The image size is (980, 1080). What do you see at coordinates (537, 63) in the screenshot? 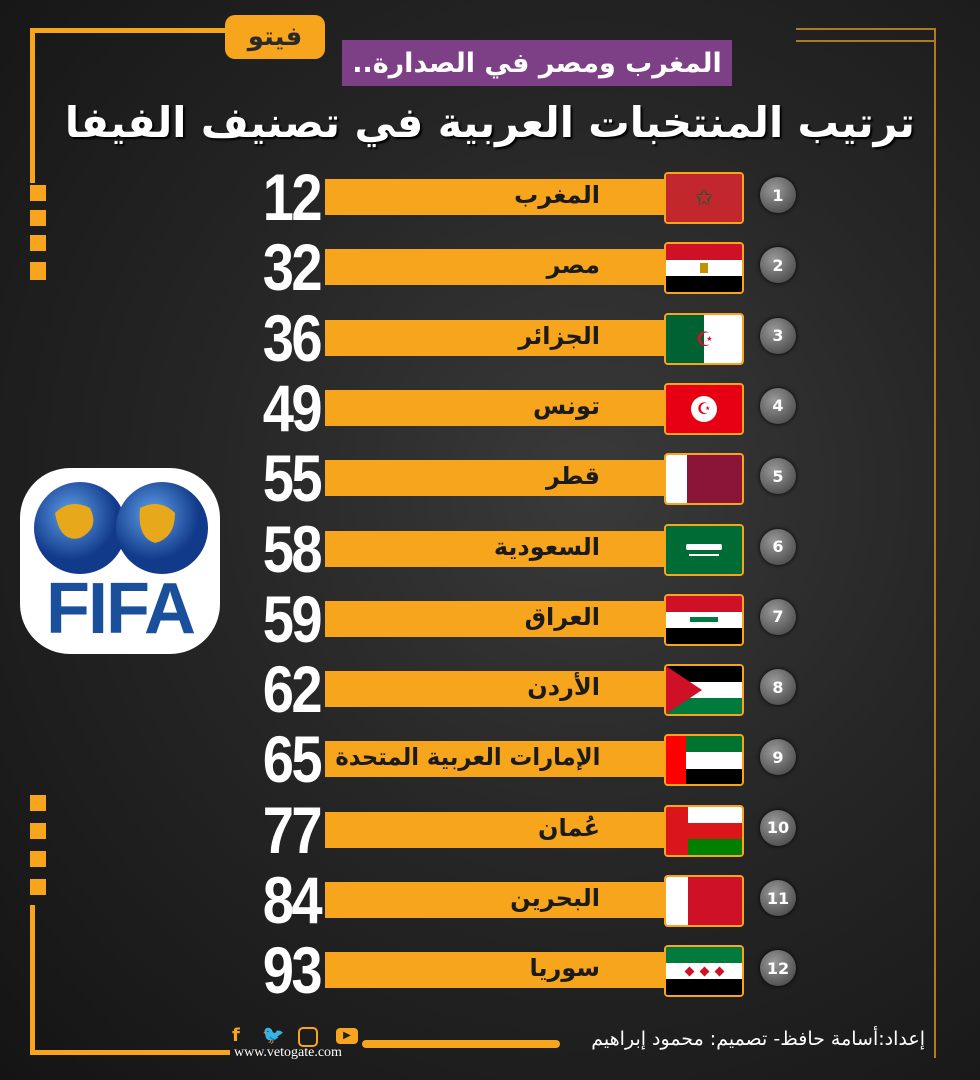
I see `subtitle: المغرب ومصر في الصدارة..` at bounding box center [537, 63].